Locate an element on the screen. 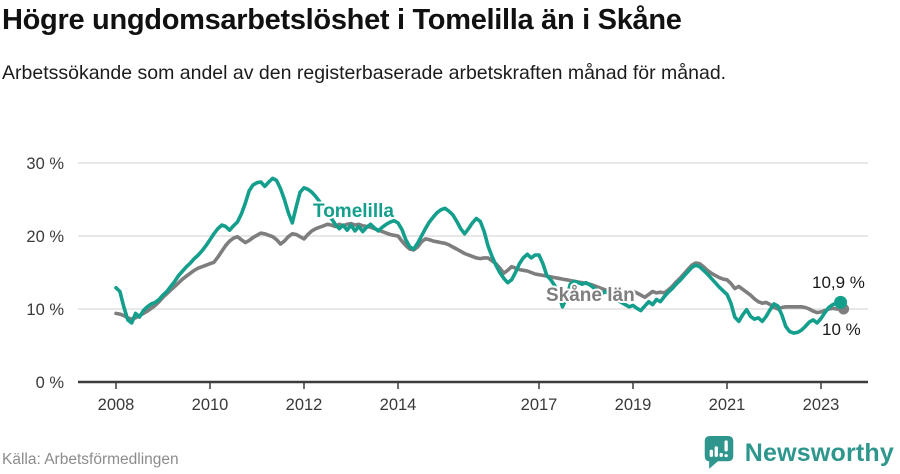 Image resolution: width=900 pixels, height=474 pixels. y-tick-label: 10 % is located at coordinates (45, 310).